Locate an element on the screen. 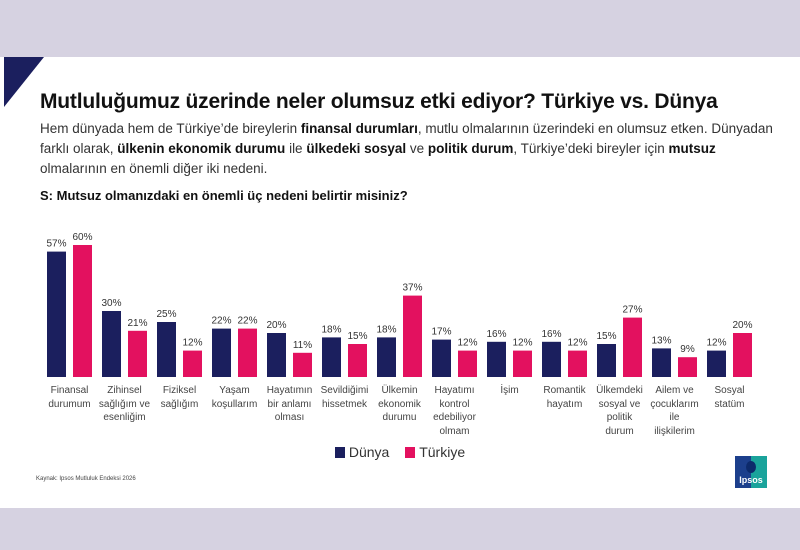 The height and width of the screenshot is (550, 800). category-label: Sevildiğimi hissetmek is located at coordinates (345, 397).